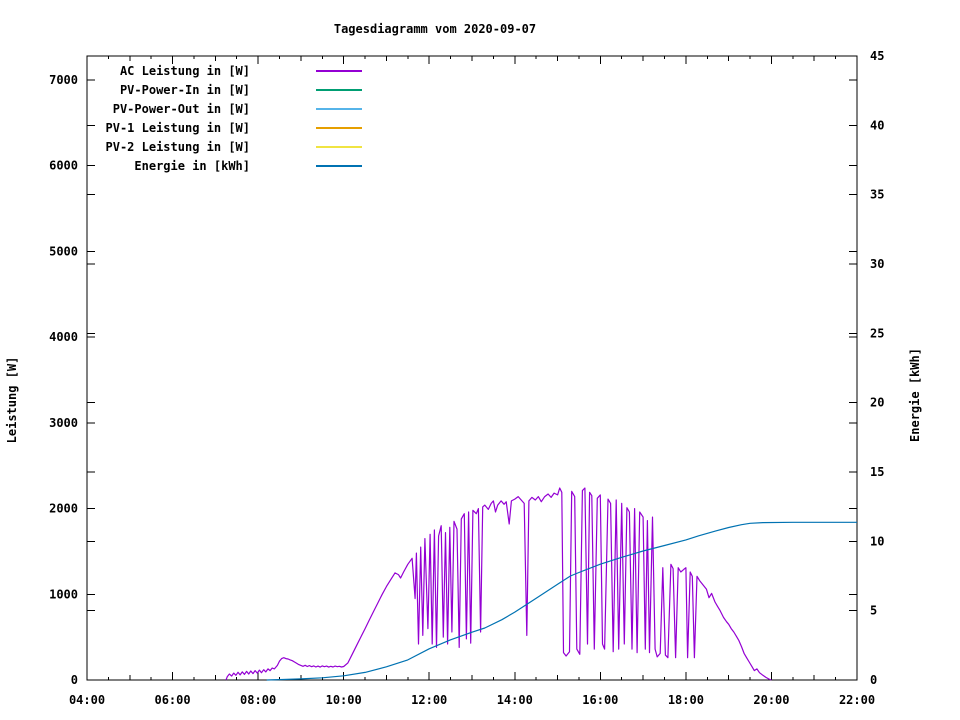 The image size is (960, 720). Describe the element at coordinates (873, 611) in the screenshot. I see `y-right-tick-label: 5` at that location.